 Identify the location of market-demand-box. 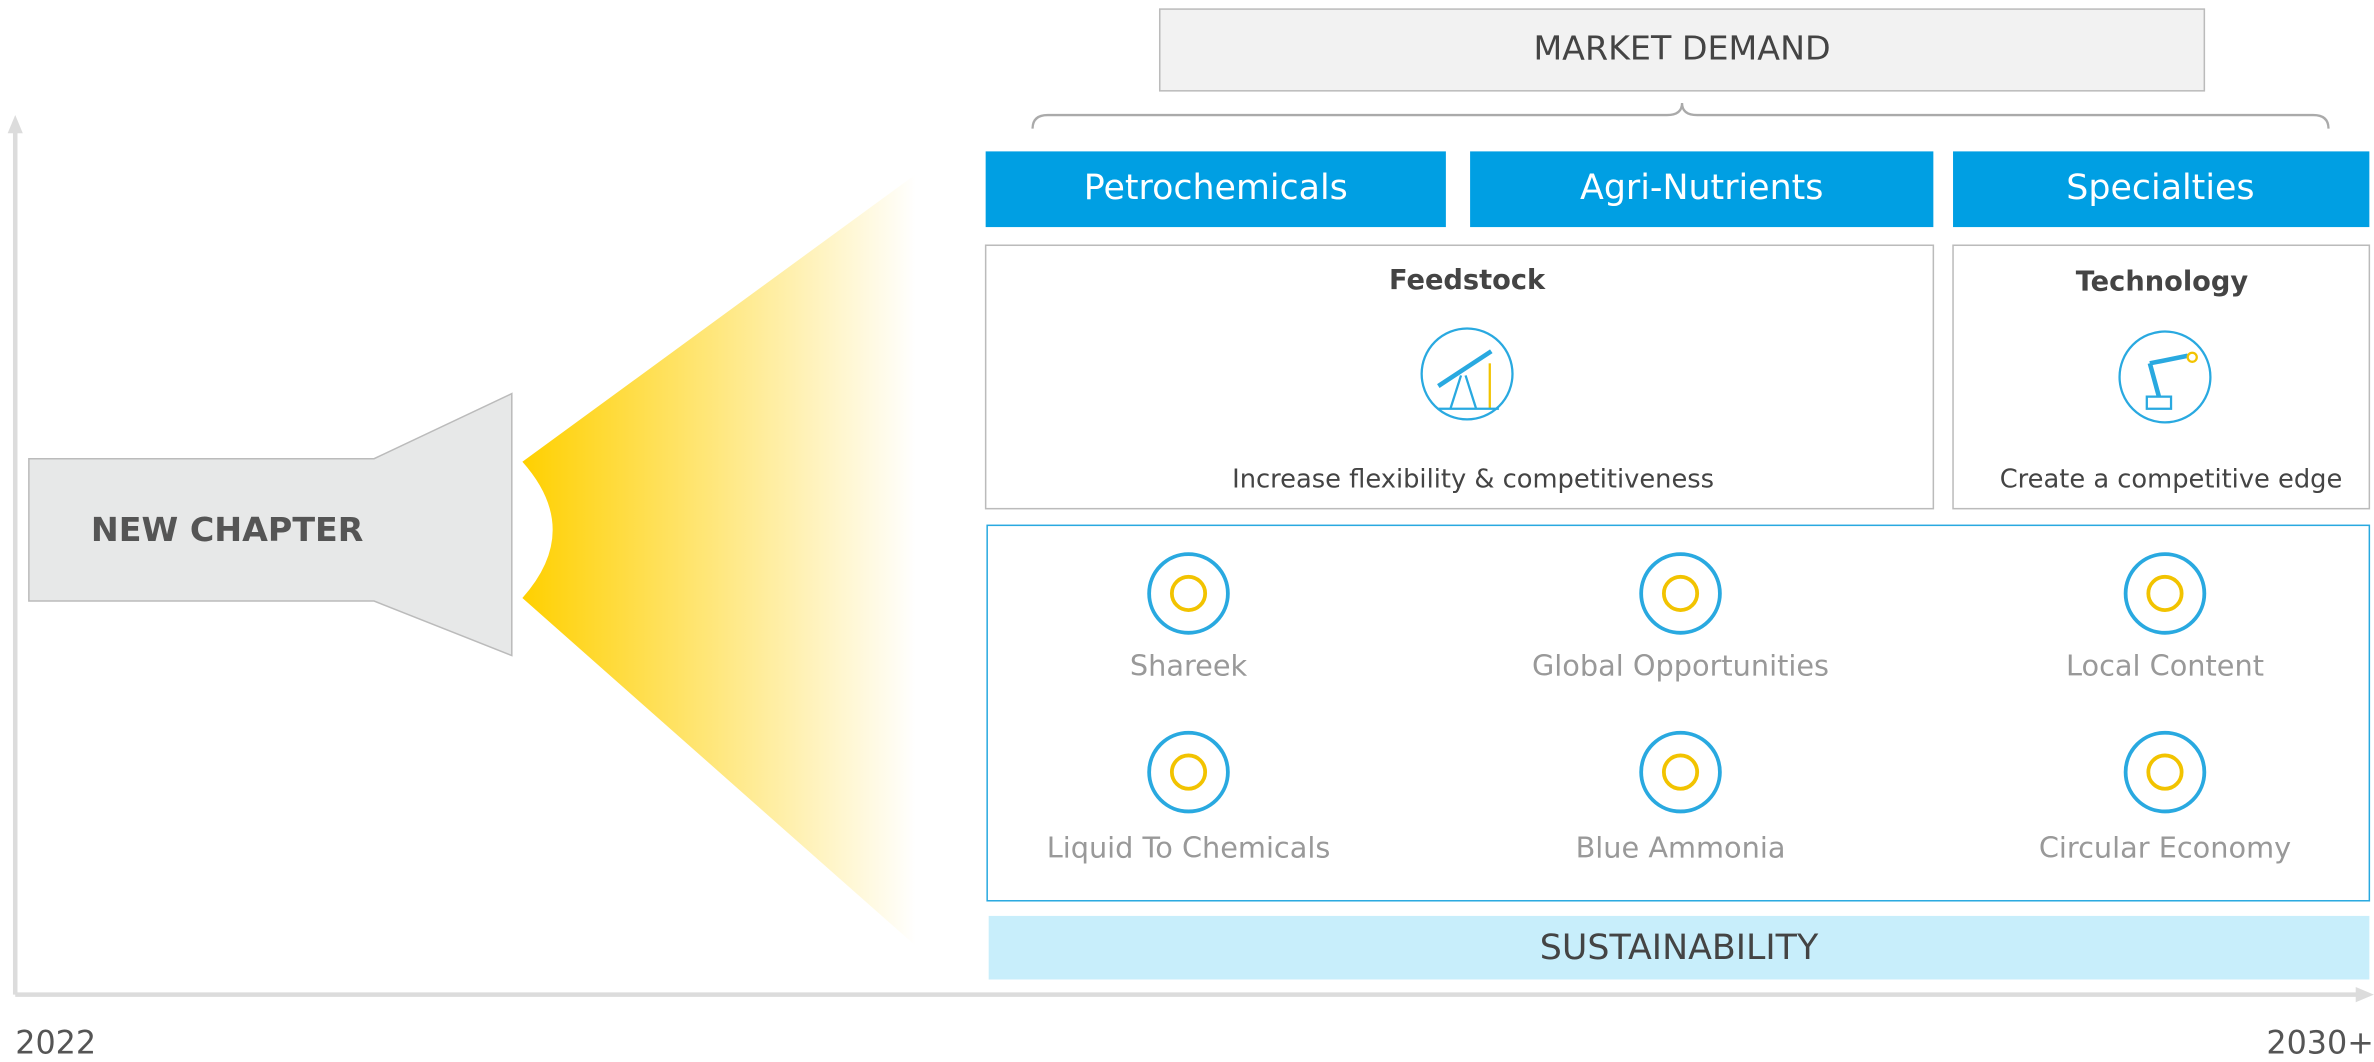
(1682, 50).